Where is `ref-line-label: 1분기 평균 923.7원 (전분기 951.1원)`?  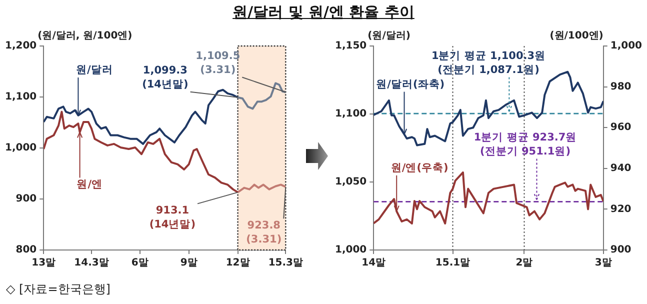 ref-line-label: 1분기 평균 923.7원 (전분기 951.1원) is located at coordinates (525, 145).